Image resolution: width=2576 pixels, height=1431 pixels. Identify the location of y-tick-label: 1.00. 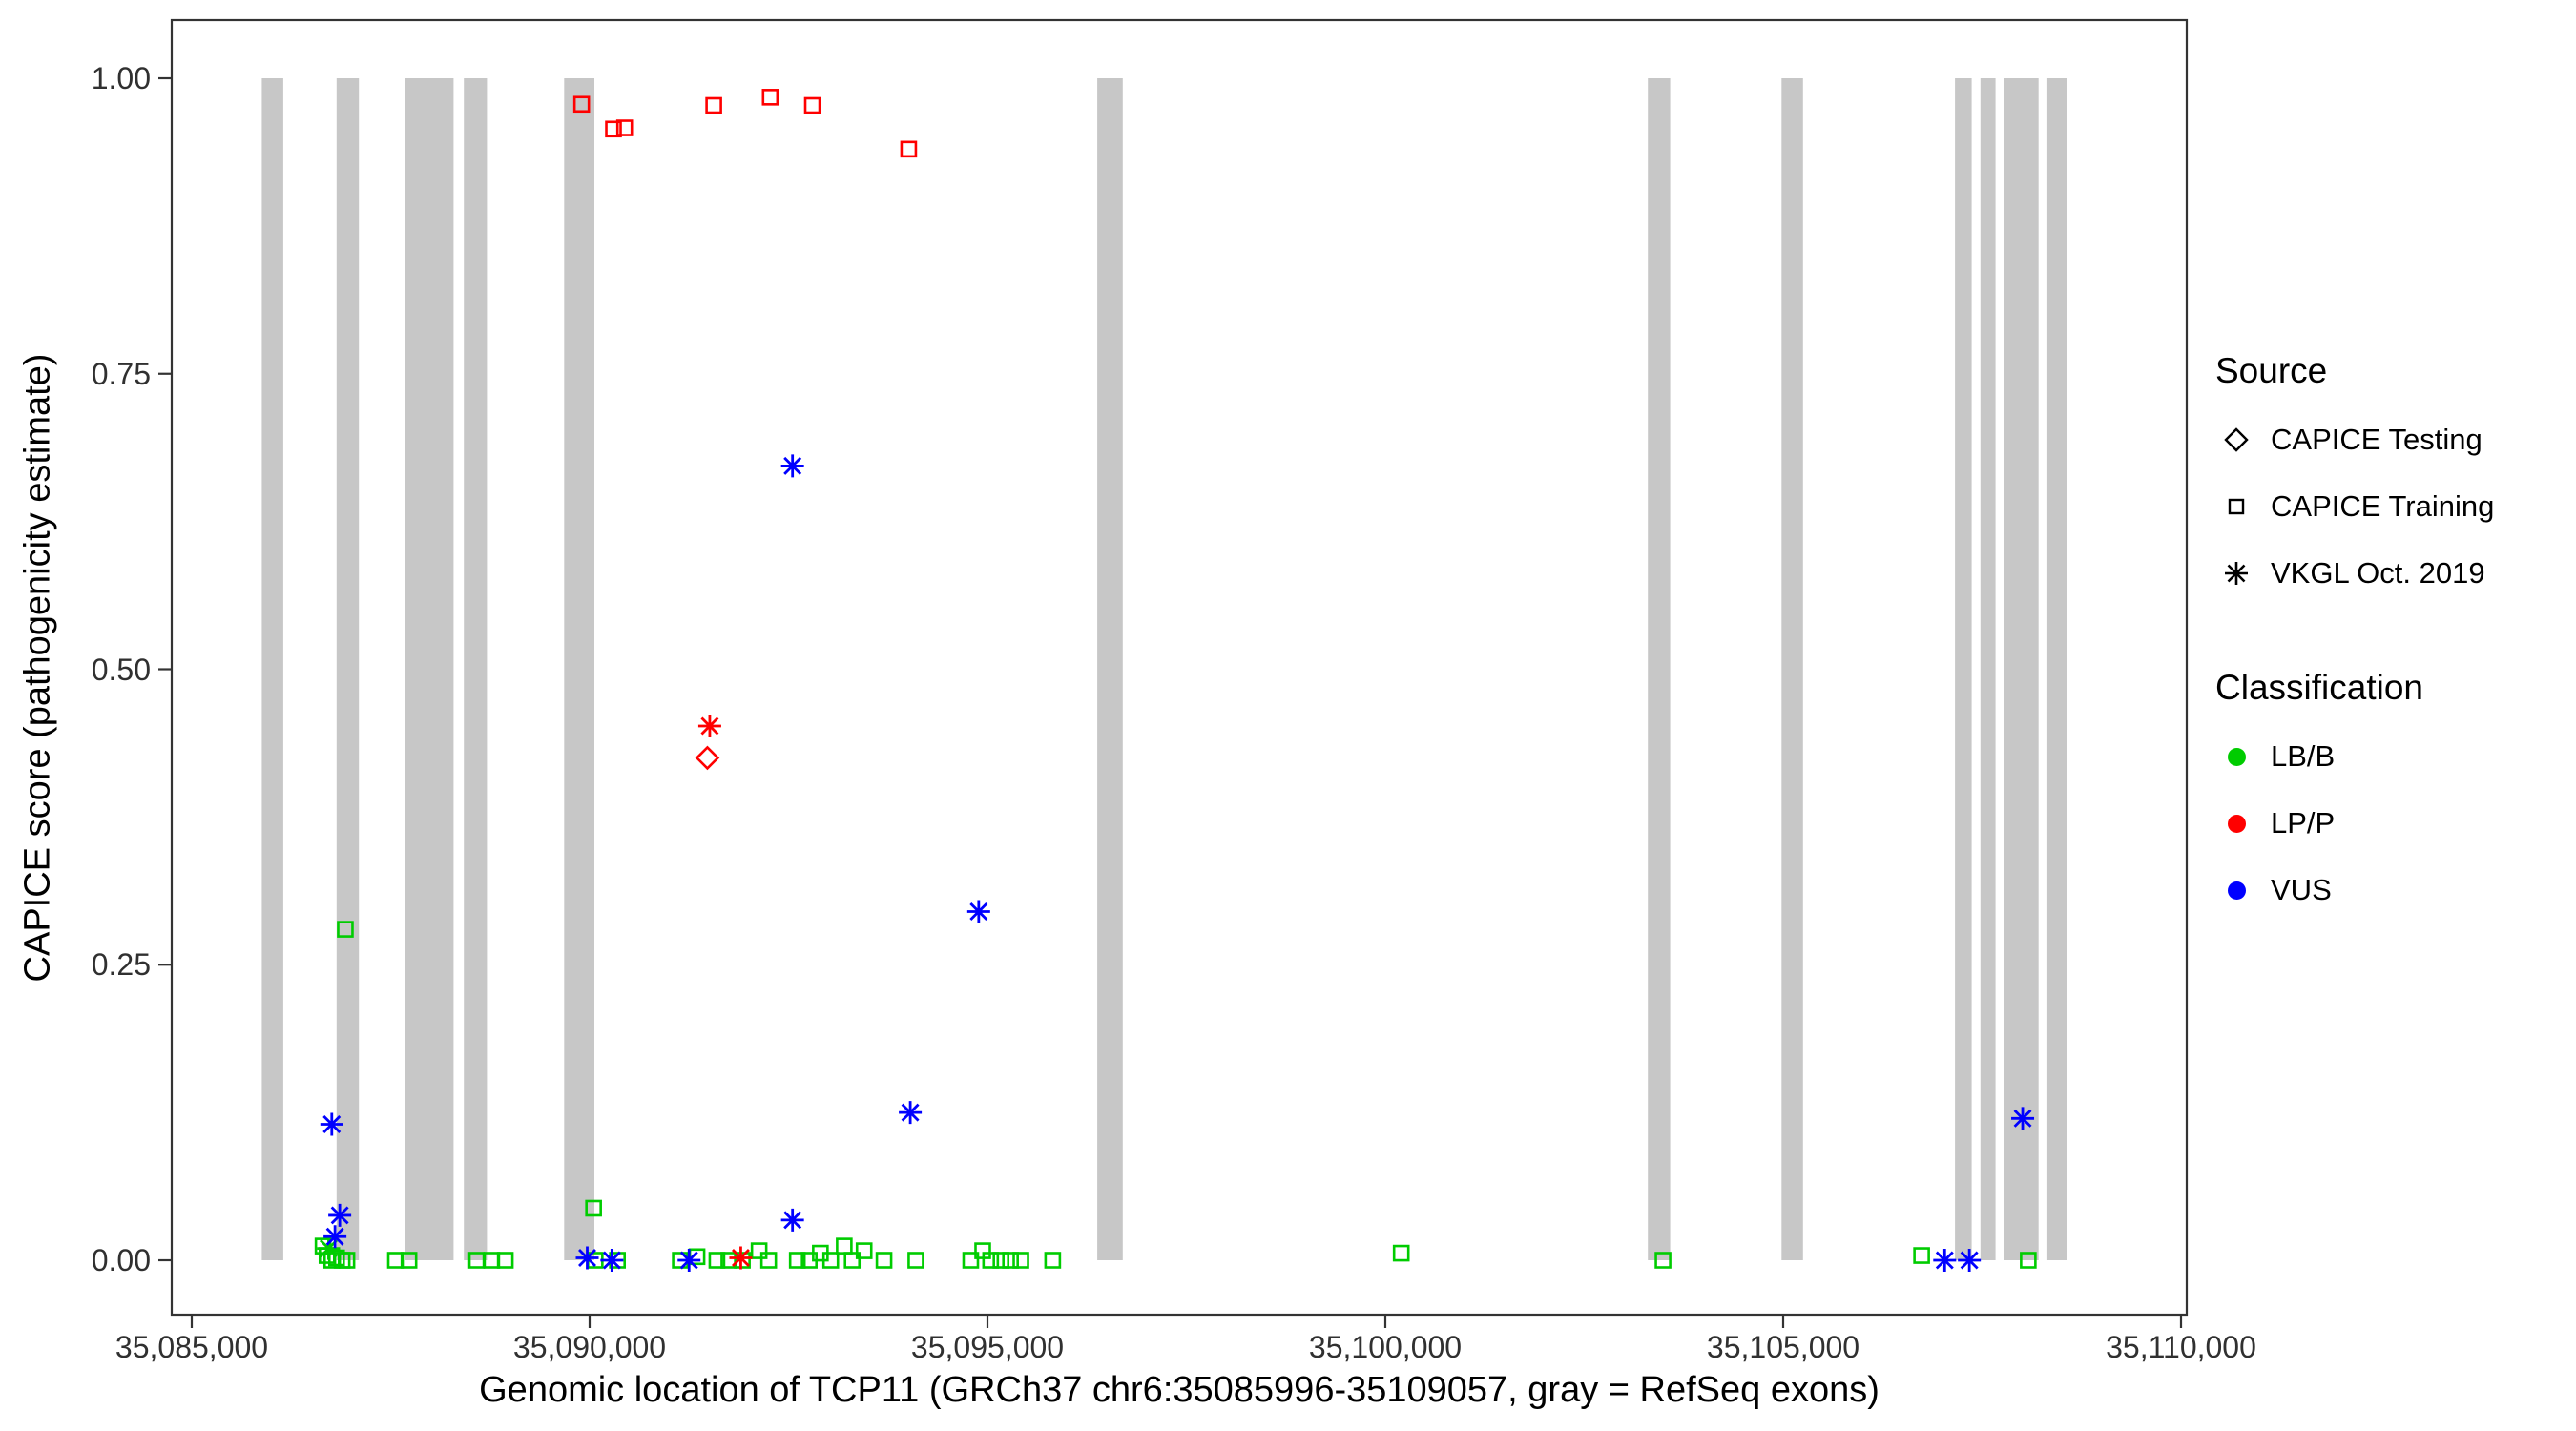
(121, 78).